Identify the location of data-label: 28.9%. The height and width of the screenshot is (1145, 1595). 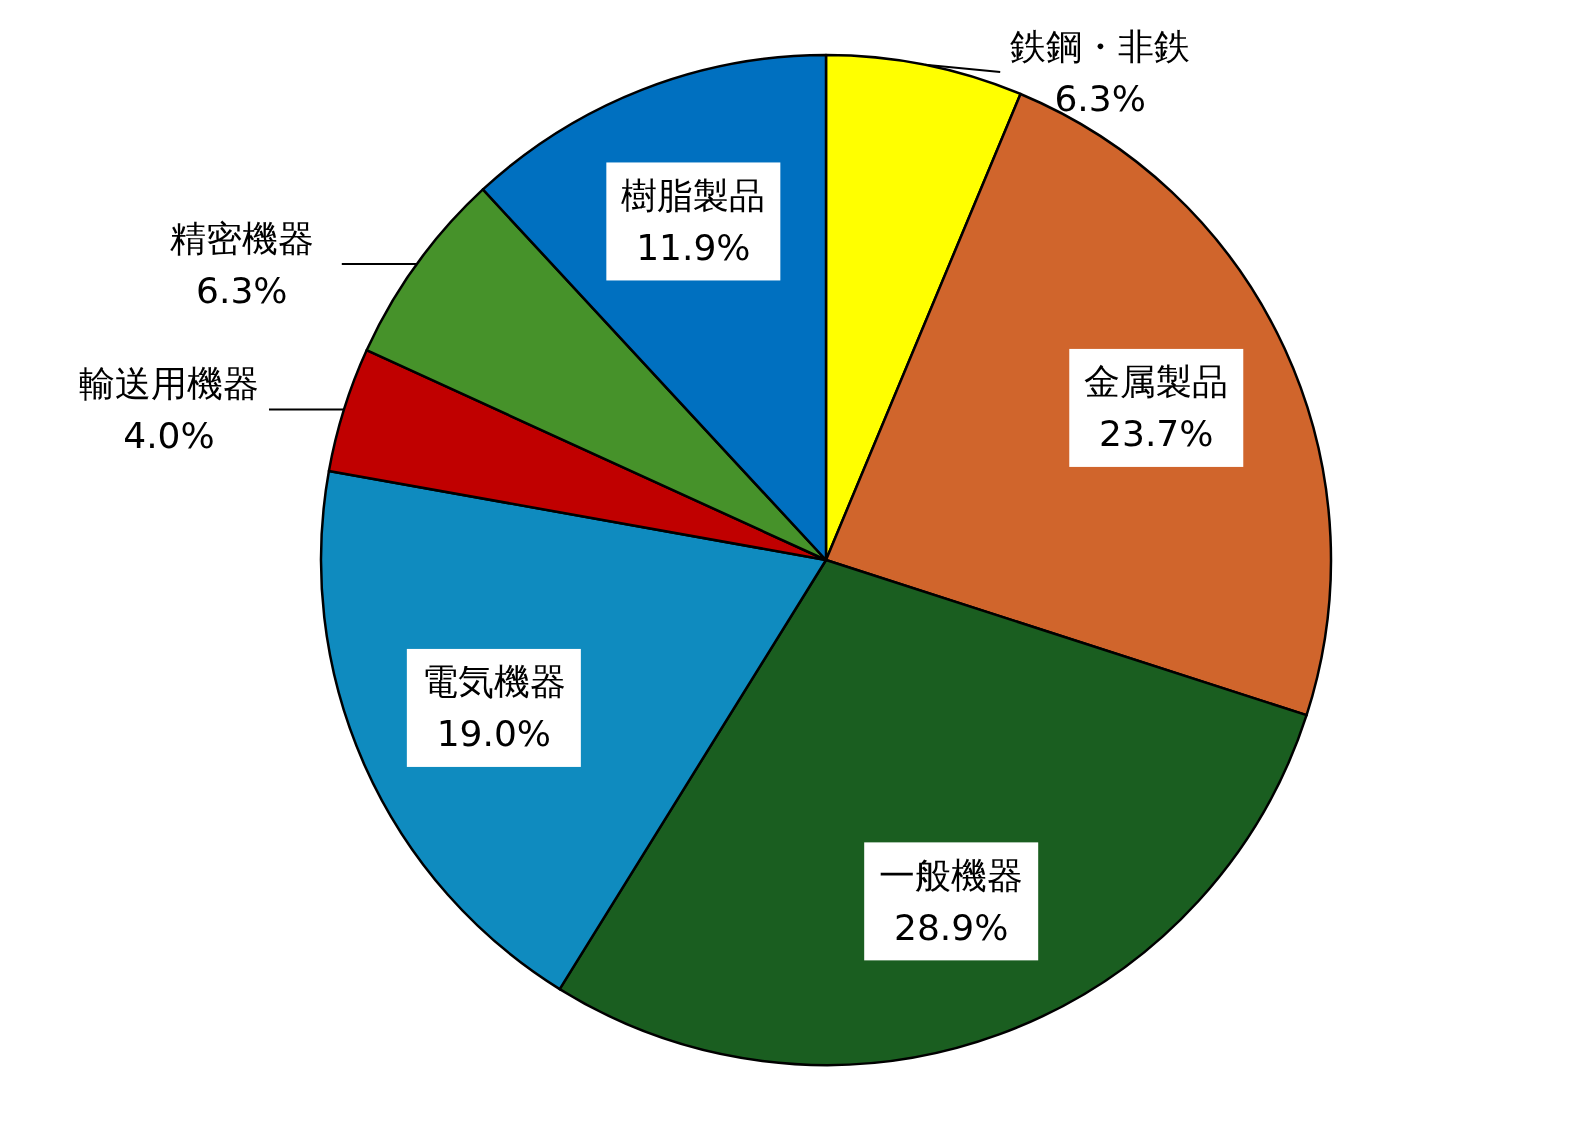
(951, 927).